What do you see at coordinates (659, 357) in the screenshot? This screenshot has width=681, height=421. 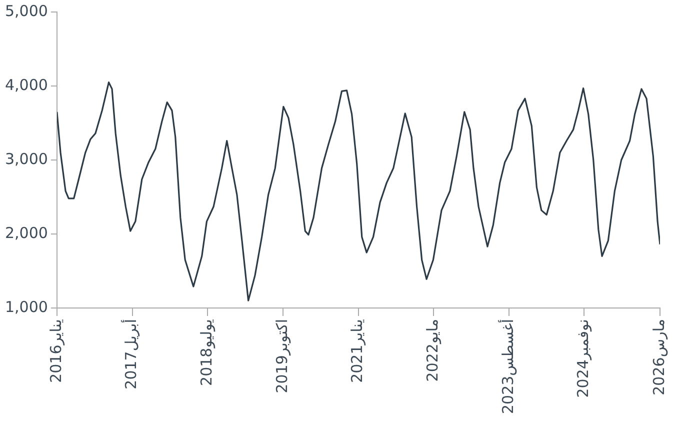 I see `x-tick-label: مارس2026` at bounding box center [659, 357].